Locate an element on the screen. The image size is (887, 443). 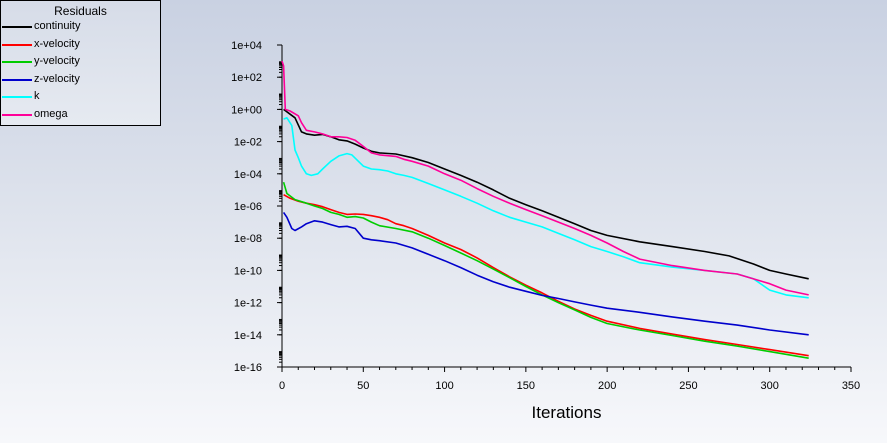
legend-entry-z-velocity: z-velocity is located at coordinates (80, 80).